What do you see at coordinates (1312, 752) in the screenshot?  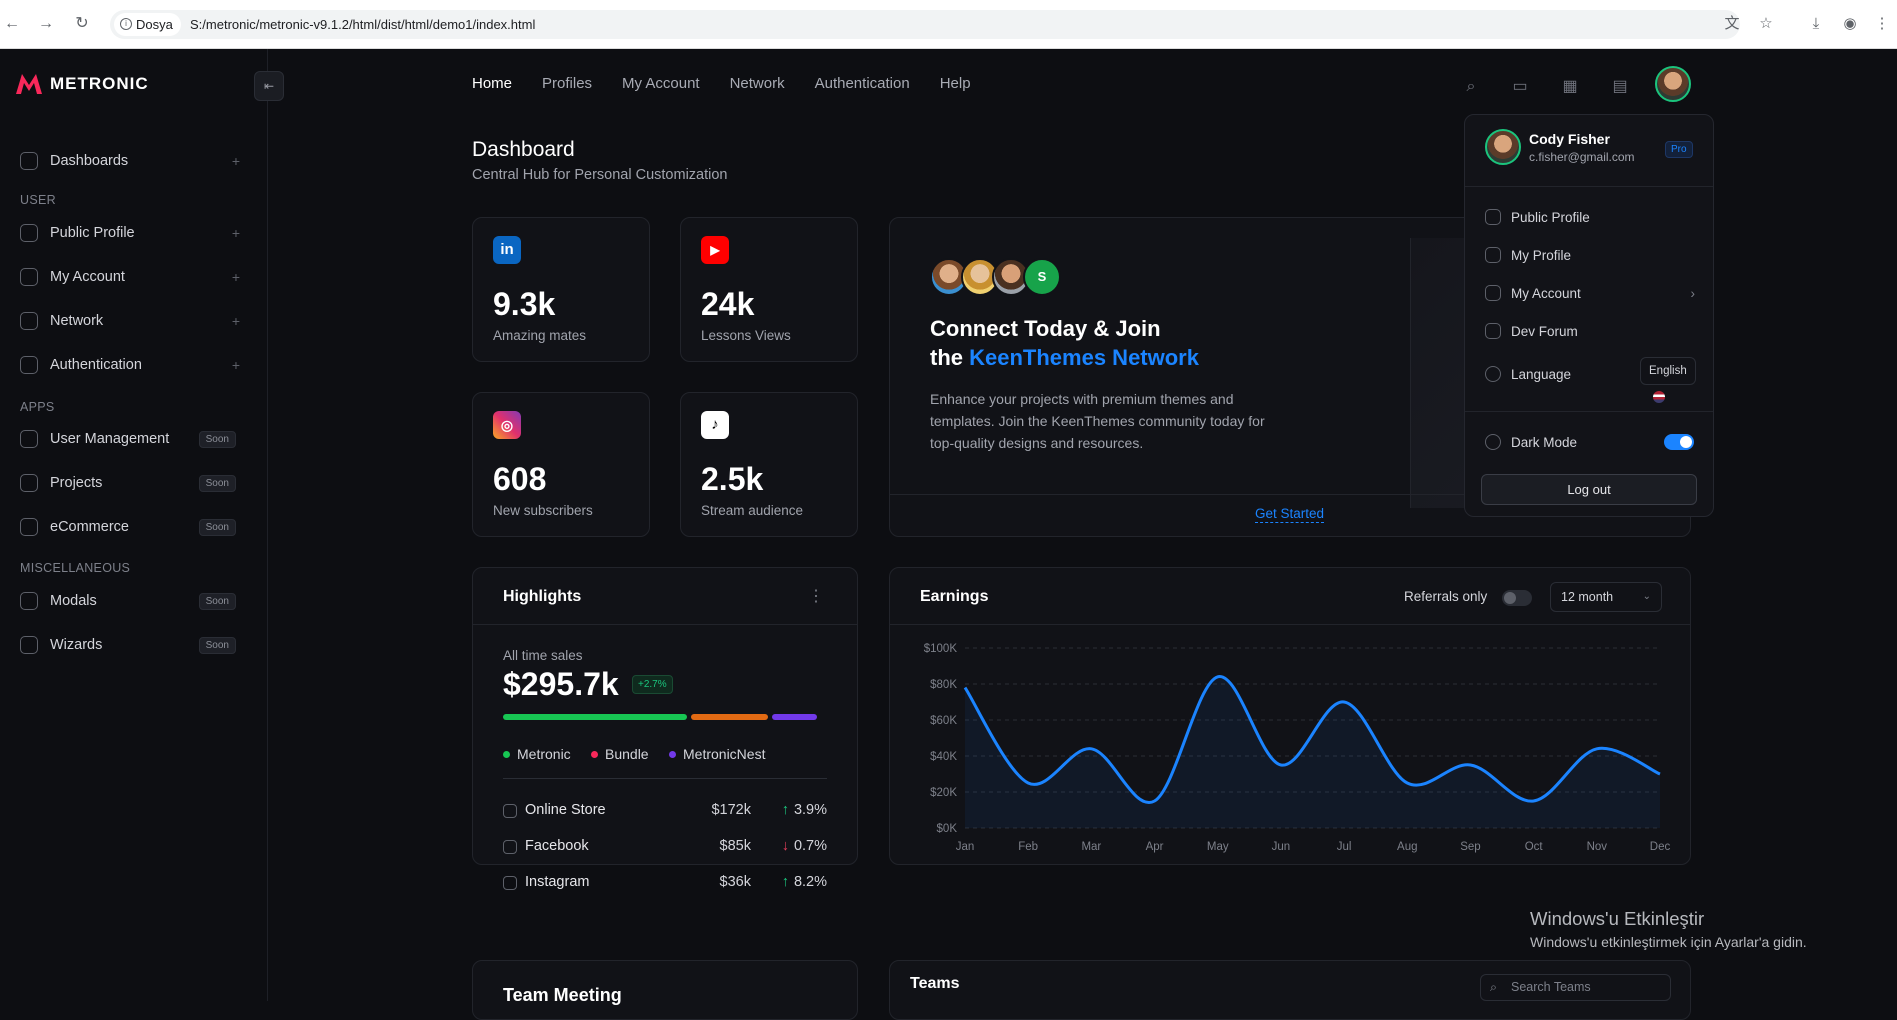 I see `earnings-area` at bounding box center [1312, 752].